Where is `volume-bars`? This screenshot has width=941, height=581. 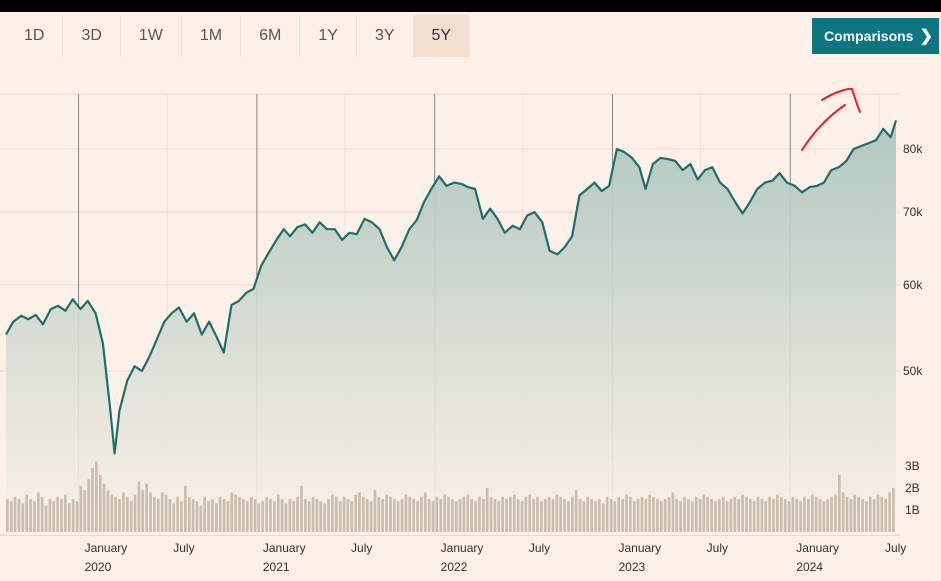
volume-bars is located at coordinates (450, 496).